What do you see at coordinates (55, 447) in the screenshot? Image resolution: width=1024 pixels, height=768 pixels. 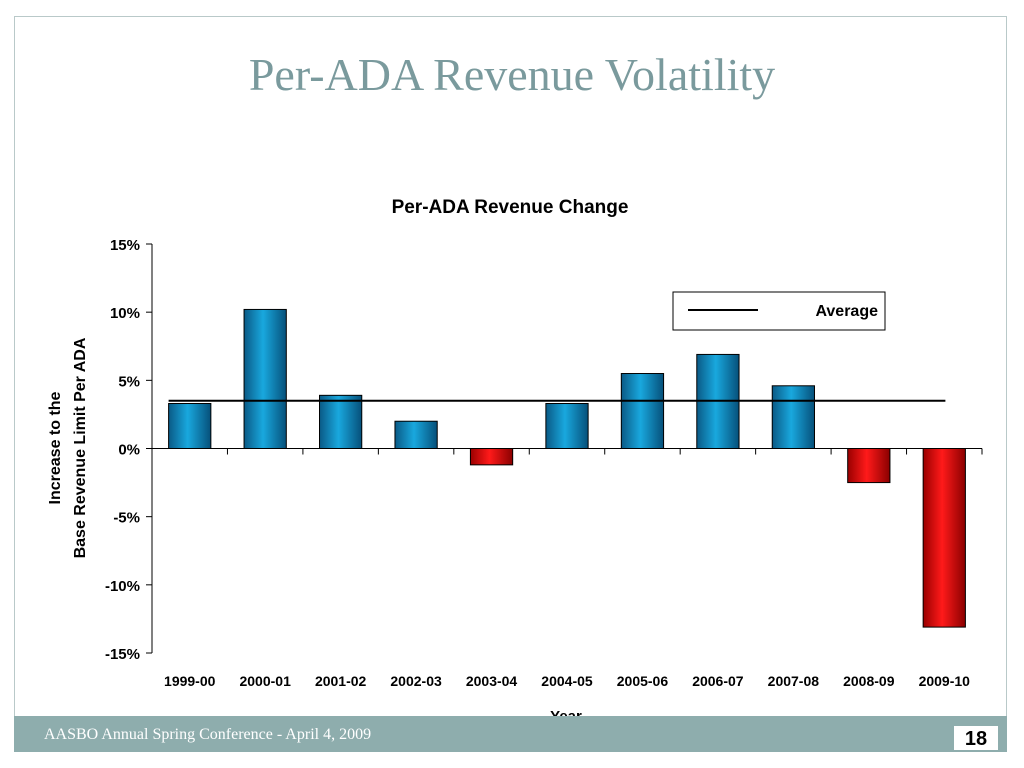 I see `y-axis-label-line-1: Increase to the` at bounding box center [55, 447].